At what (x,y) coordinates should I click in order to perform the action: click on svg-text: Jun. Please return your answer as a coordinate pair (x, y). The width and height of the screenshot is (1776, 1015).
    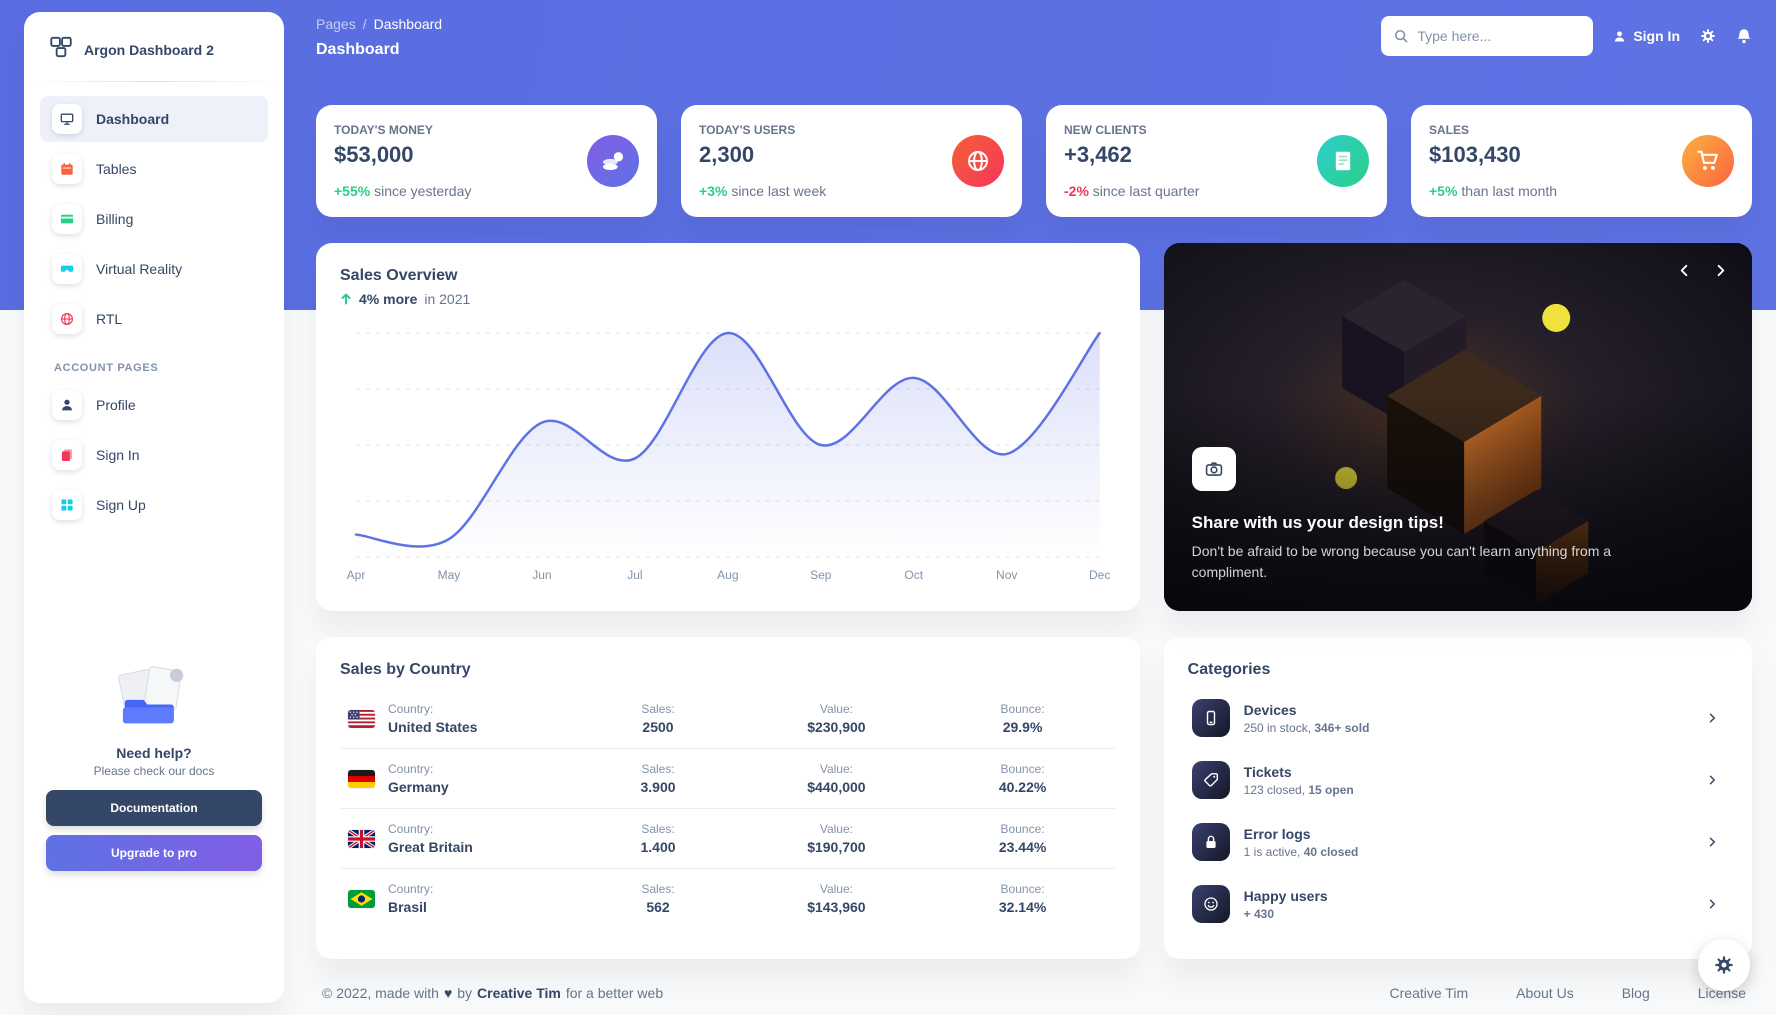
    Looking at the image, I should click on (541, 575).